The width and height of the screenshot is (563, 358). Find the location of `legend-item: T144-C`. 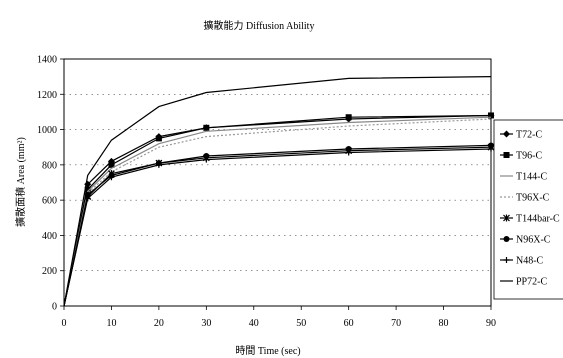

legend-item: T144-C is located at coordinates (523, 177).